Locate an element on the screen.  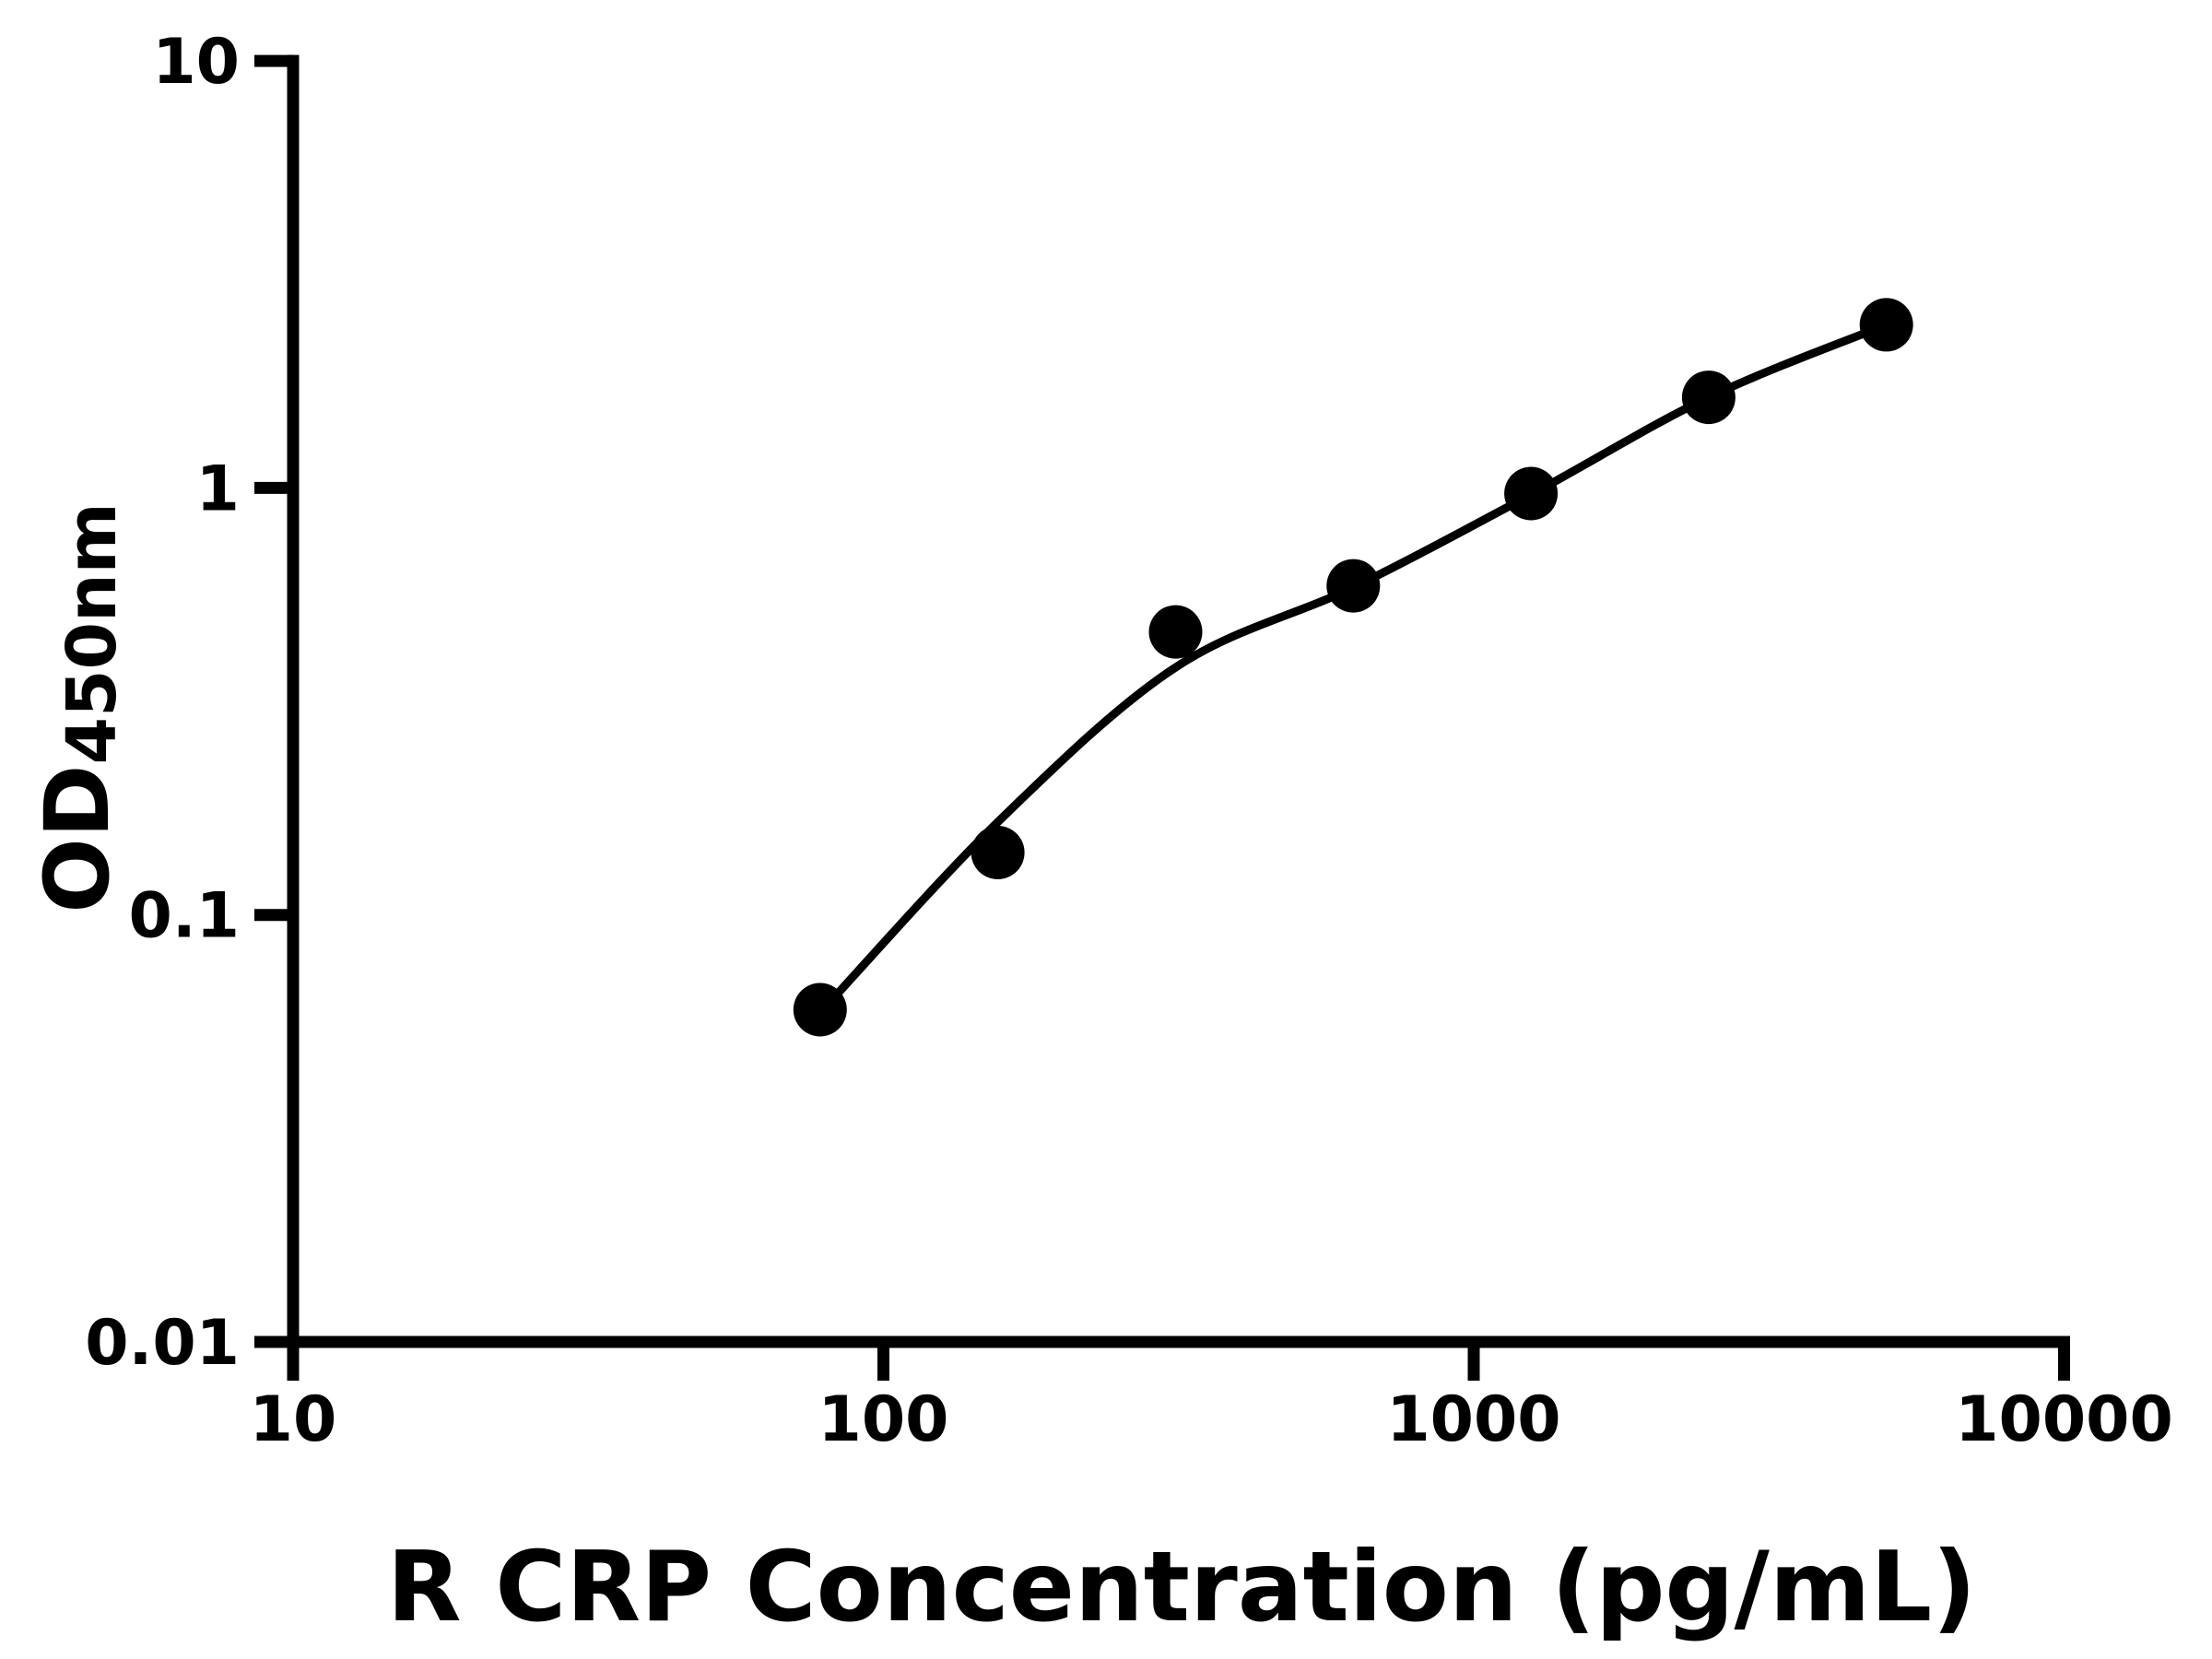
x-tick-label: 1000 is located at coordinates (1473, 1419).